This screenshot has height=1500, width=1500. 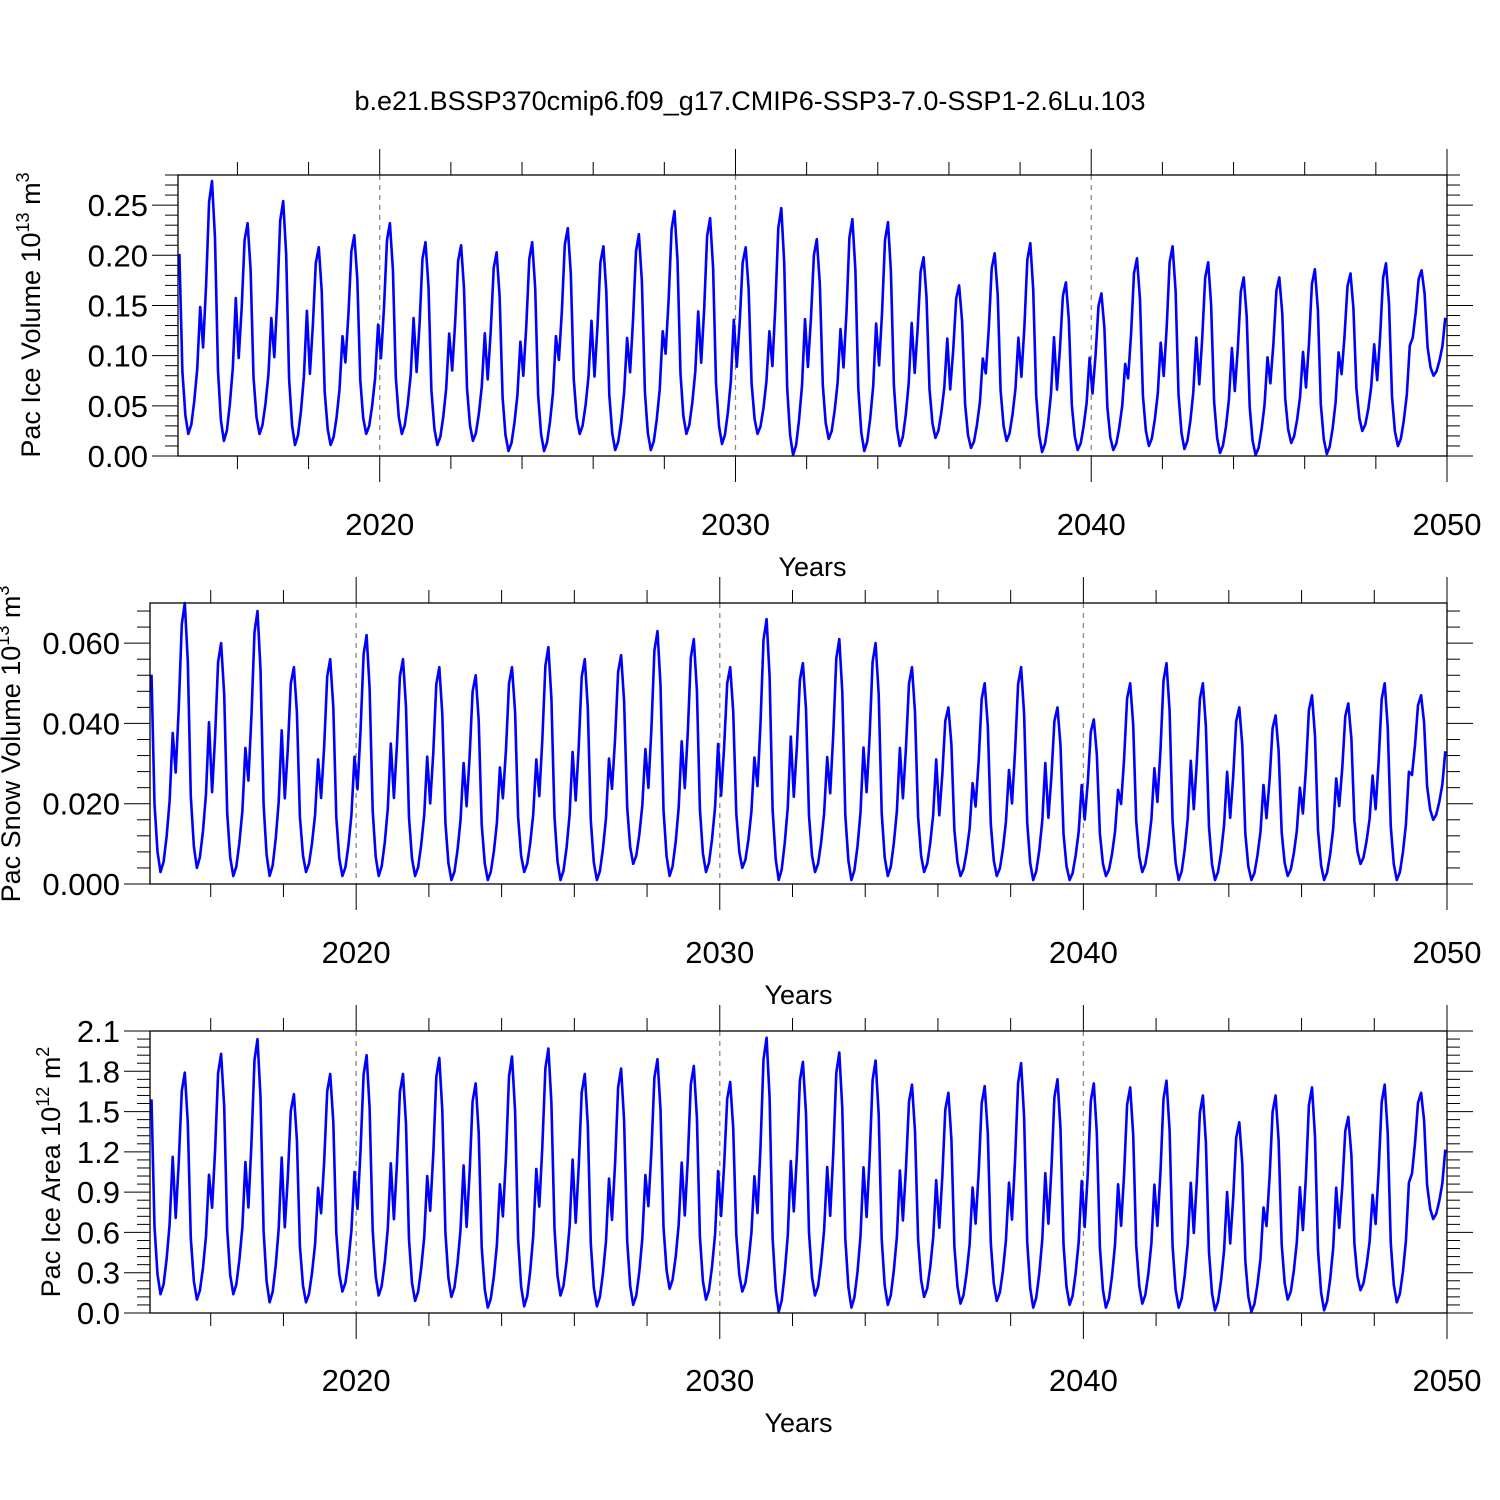 I want to click on y-tick-label: 2.1, so click(x=98, y=1031).